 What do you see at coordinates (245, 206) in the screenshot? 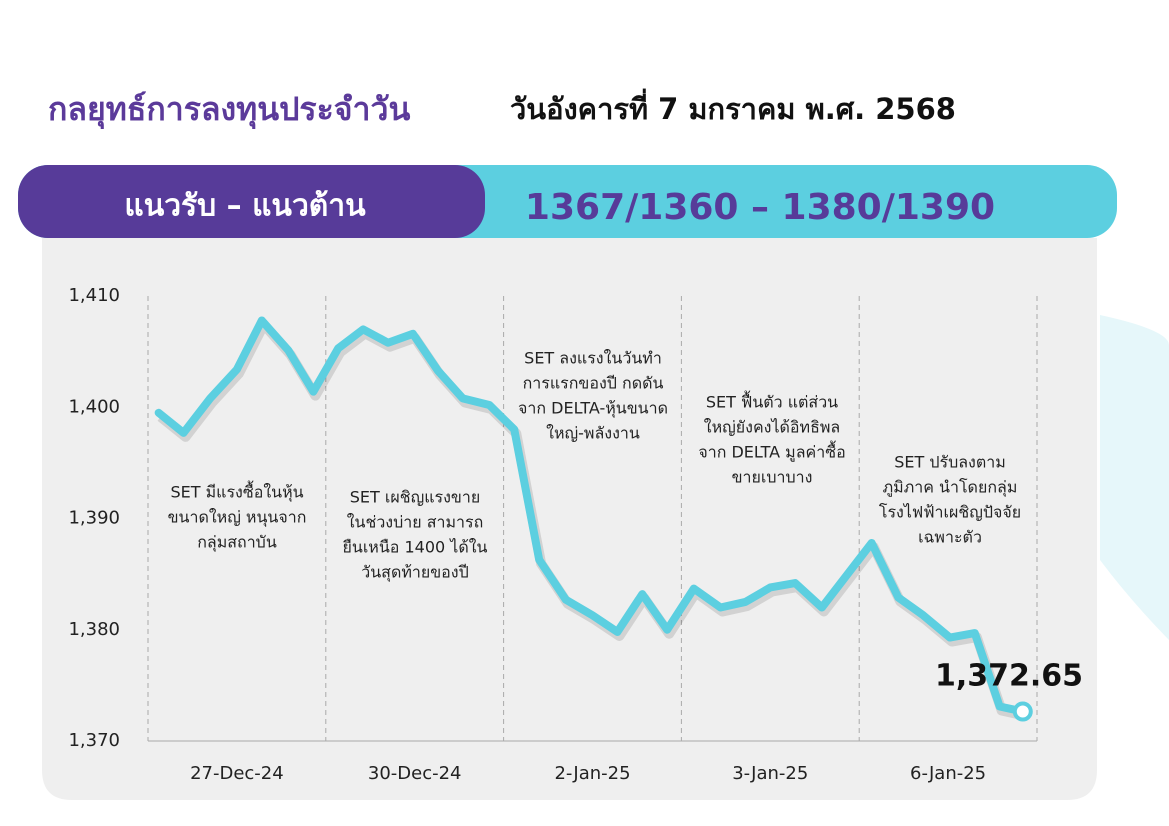
I see `banner-label: แนวรับ – แนวต้าน` at bounding box center [245, 206].